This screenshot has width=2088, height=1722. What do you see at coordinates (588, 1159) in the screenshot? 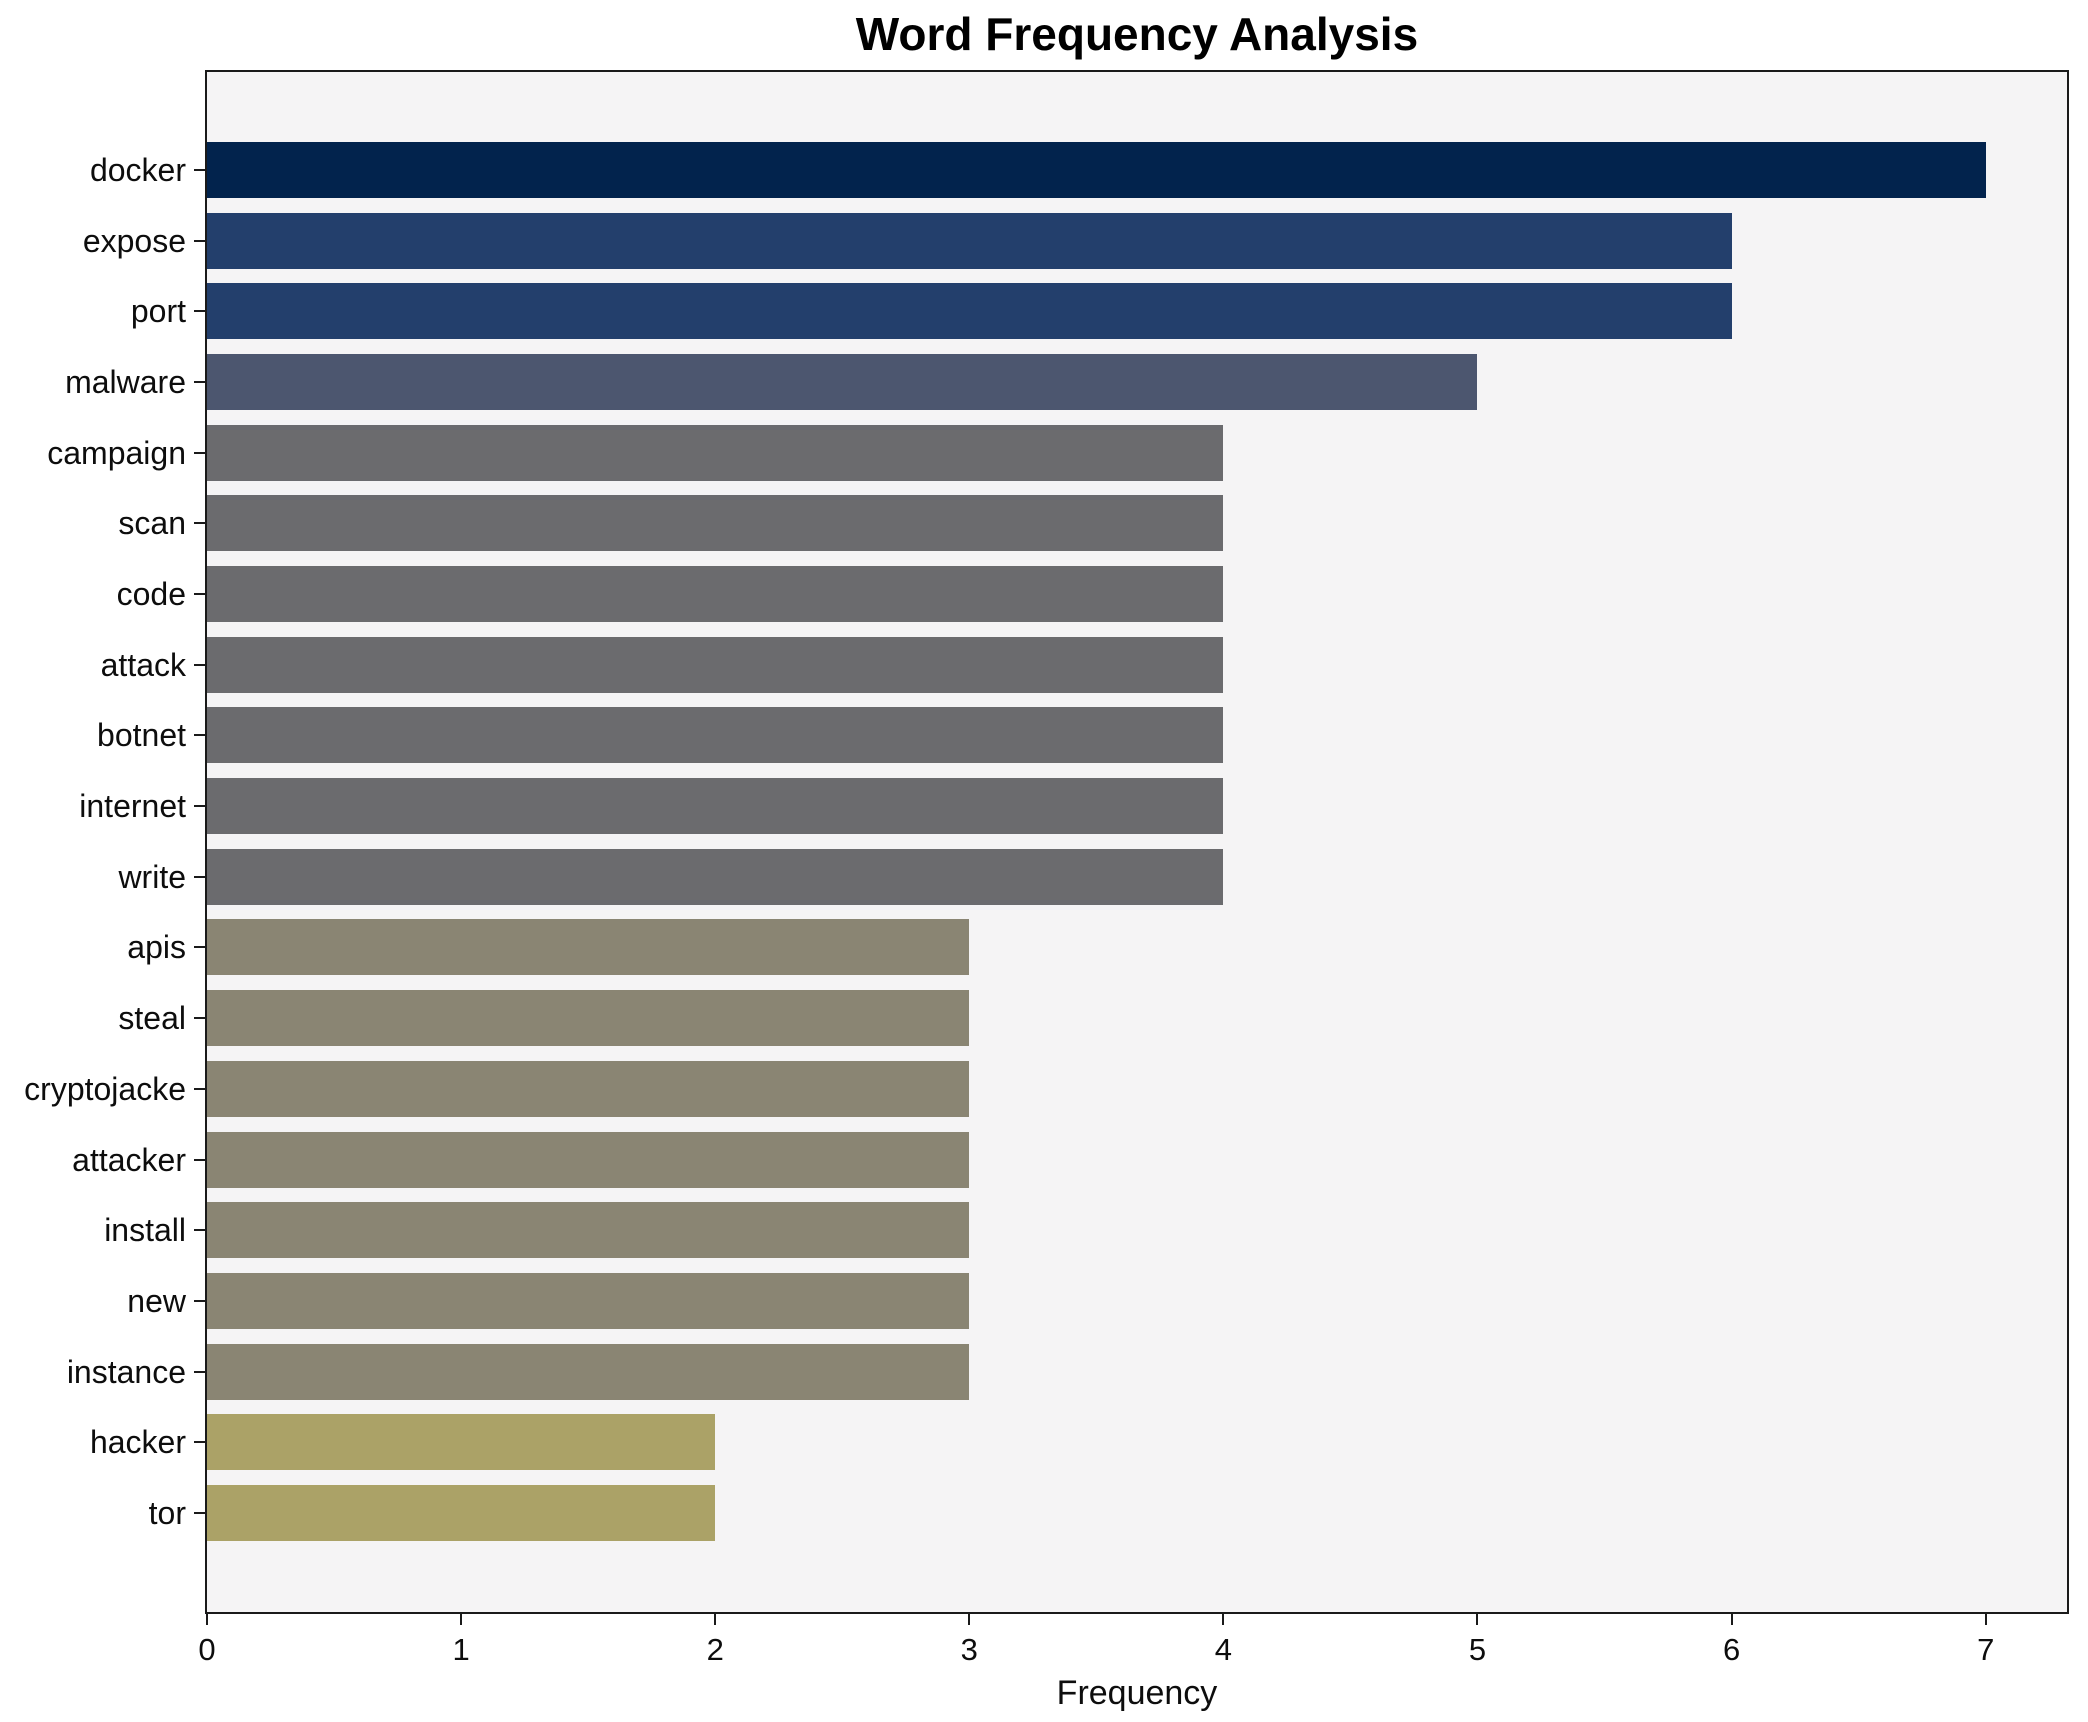
I see `bar-attacker` at bounding box center [588, 1159].